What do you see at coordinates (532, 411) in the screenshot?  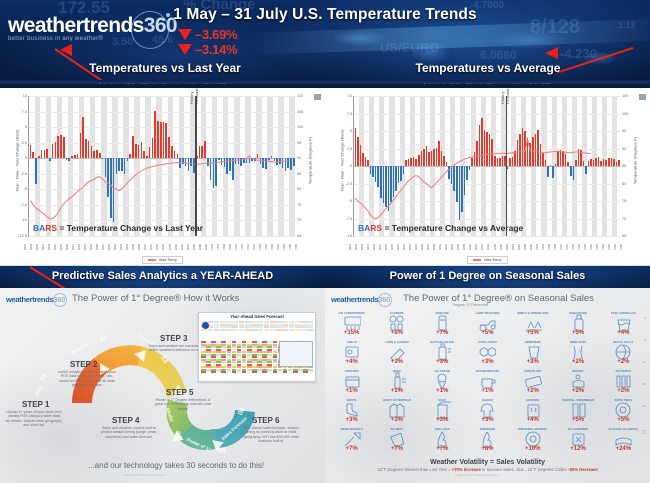 I see `category-cell: HEATERS +4%` at bounding box center [532, 411].